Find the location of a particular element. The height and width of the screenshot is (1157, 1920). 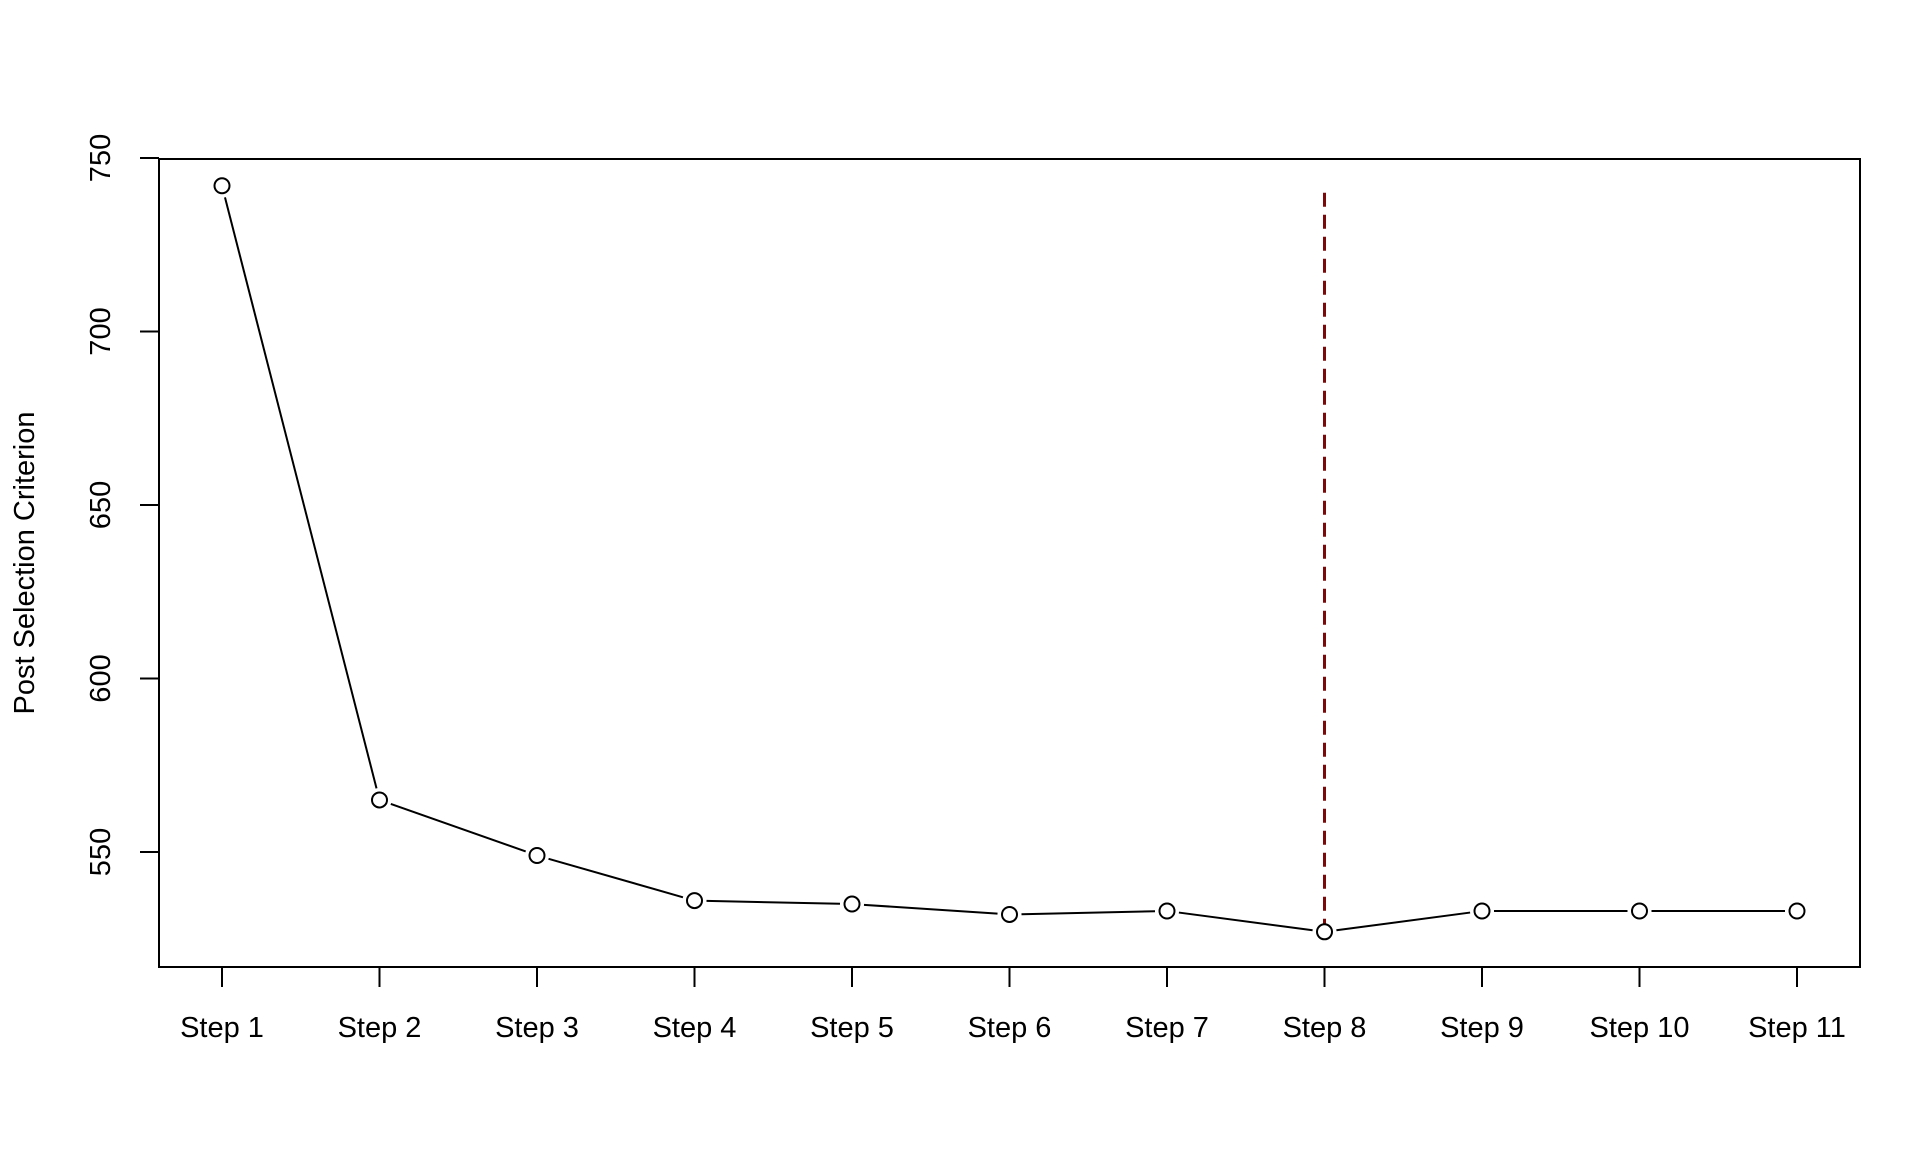

x-tick-label: Step 8 is located at coordinates (1325, 1028).